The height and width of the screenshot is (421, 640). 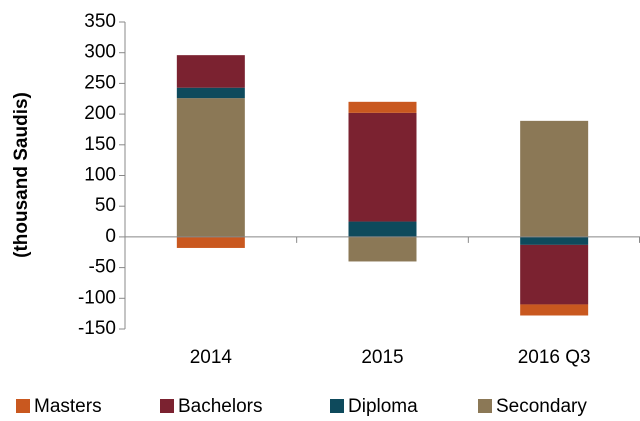 I want to click on y-tick-label: 100, so click(x=100, y=175).